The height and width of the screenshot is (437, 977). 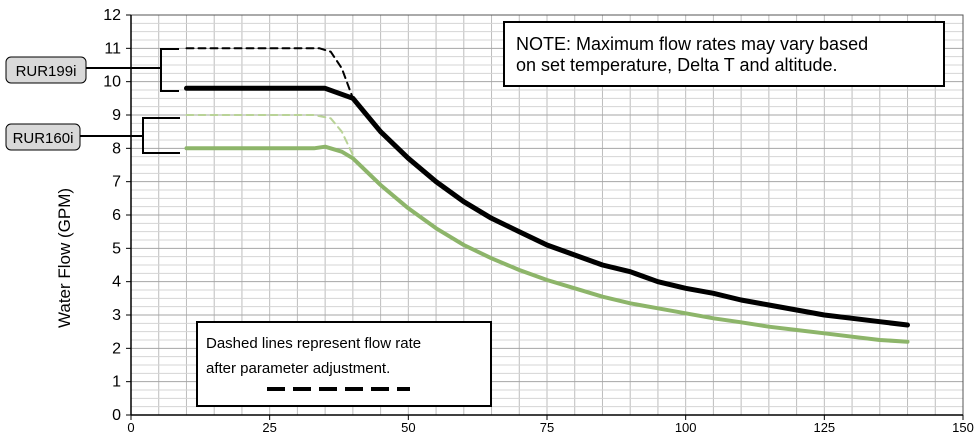 What do you see at coordinates (116, 215) in the screenshot?
I see `y-tick-label: 6` at bounding box center [116, 215].